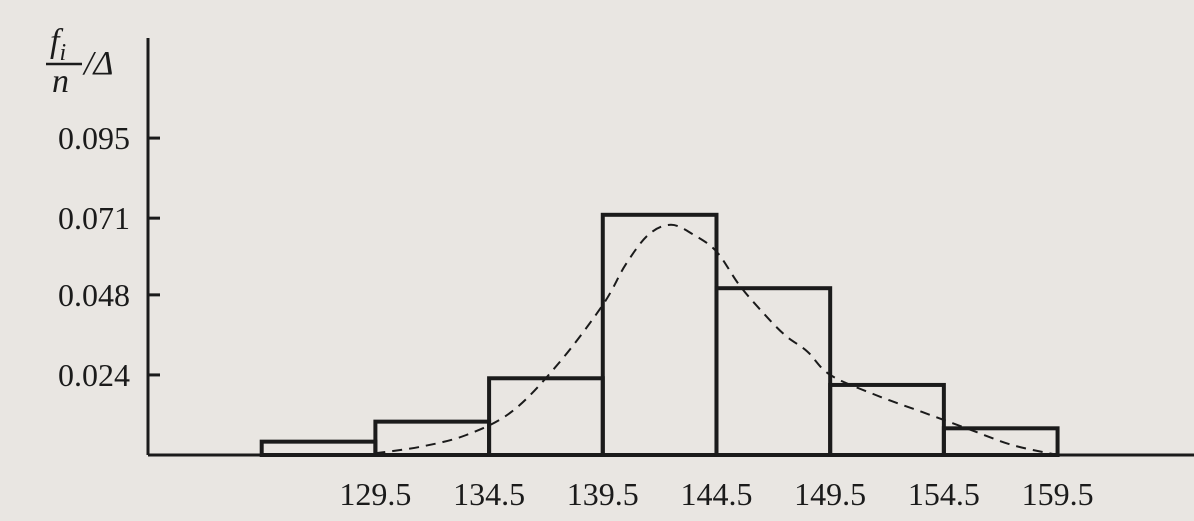  What do you see at coordinates (94, 218) in the screenshot?
I see `y-tick-label: 0.071` at bounding box center [94, 218].